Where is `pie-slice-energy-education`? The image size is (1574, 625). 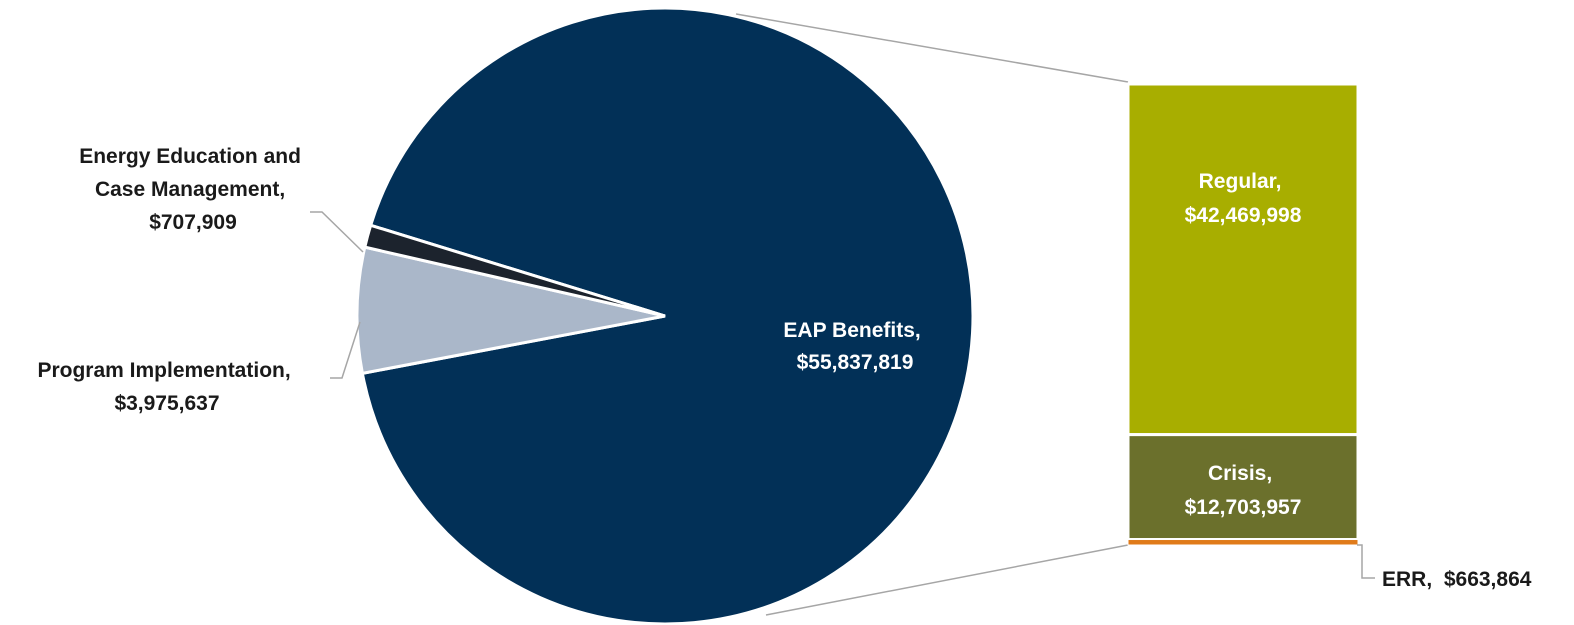
pie-slice-energy-education is located at coordinates (514, 270).